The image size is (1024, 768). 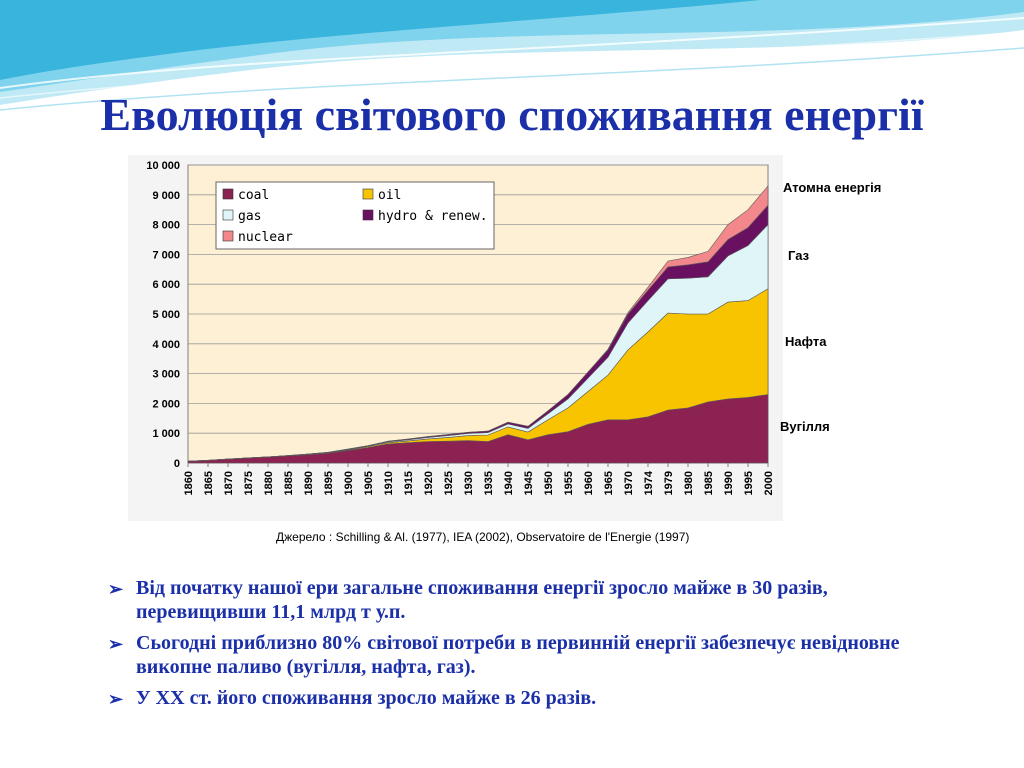 I want to click on label-gas: Газ, so click(x=799, y=255).